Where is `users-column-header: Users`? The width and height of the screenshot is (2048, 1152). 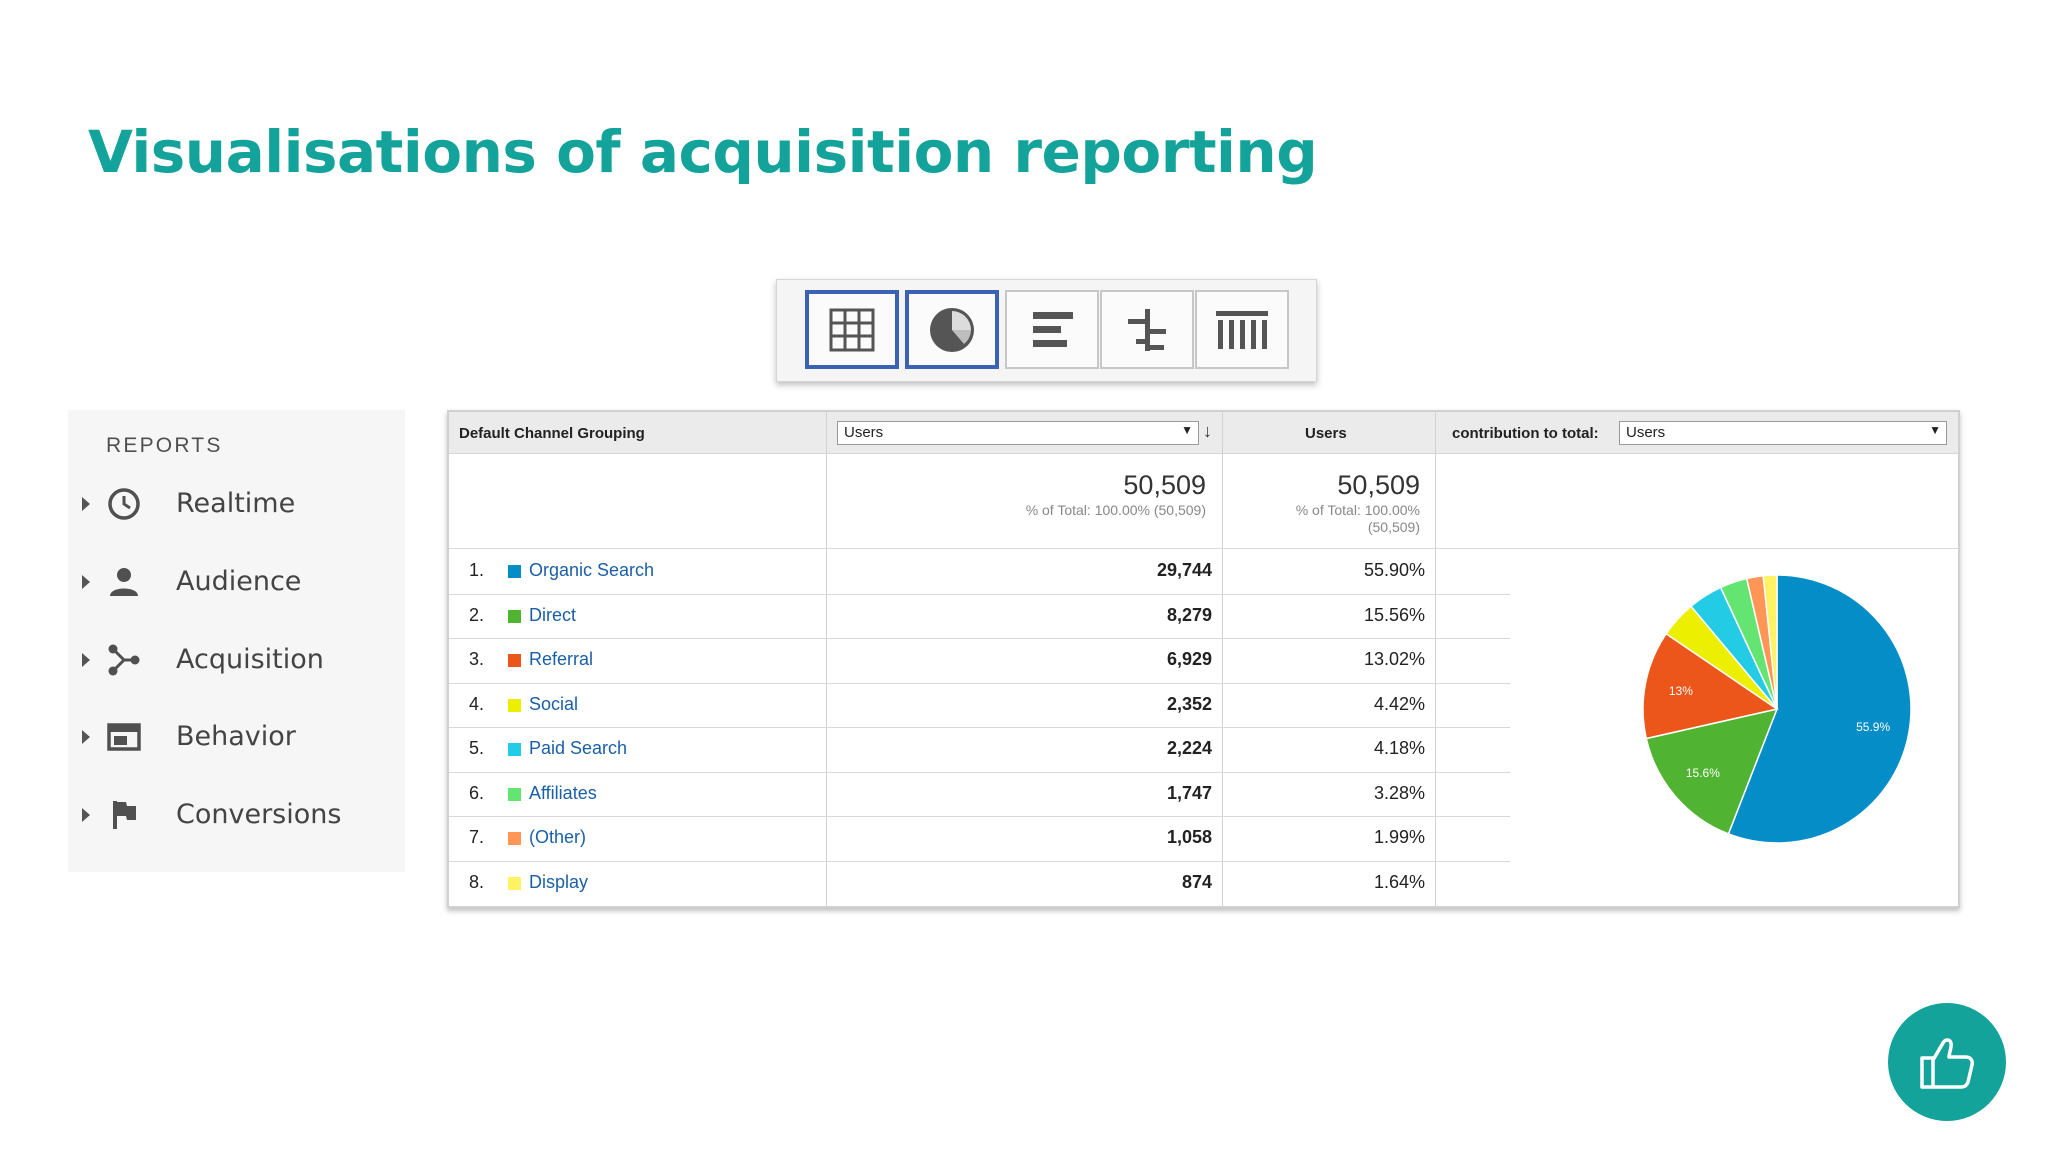 users-column-header: Users is located at coordinates (1326, 433).